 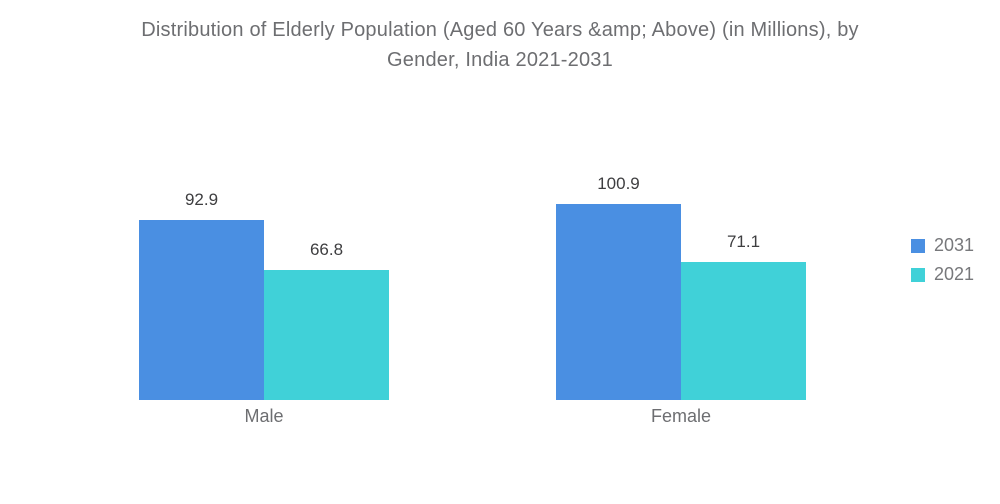 I want to click on bar-group-female: 100.9 71.1, so click(x=681, y=287).